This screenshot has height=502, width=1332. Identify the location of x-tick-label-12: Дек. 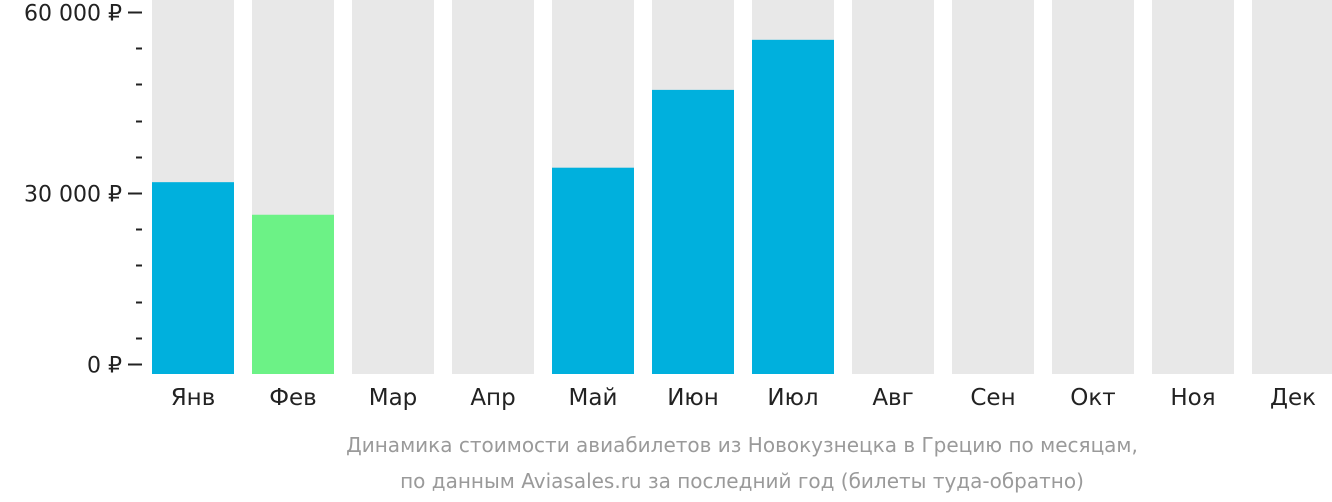
(1293, 398).